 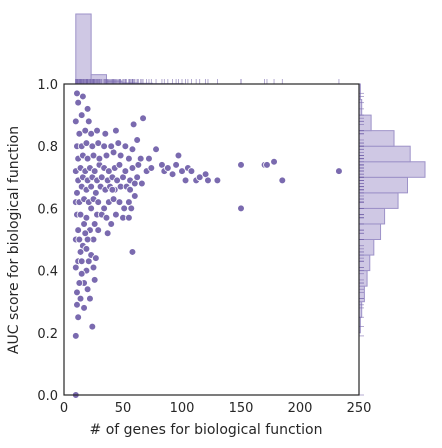 I want to click on x-tick-label: 200, so click(x=300, y=408).